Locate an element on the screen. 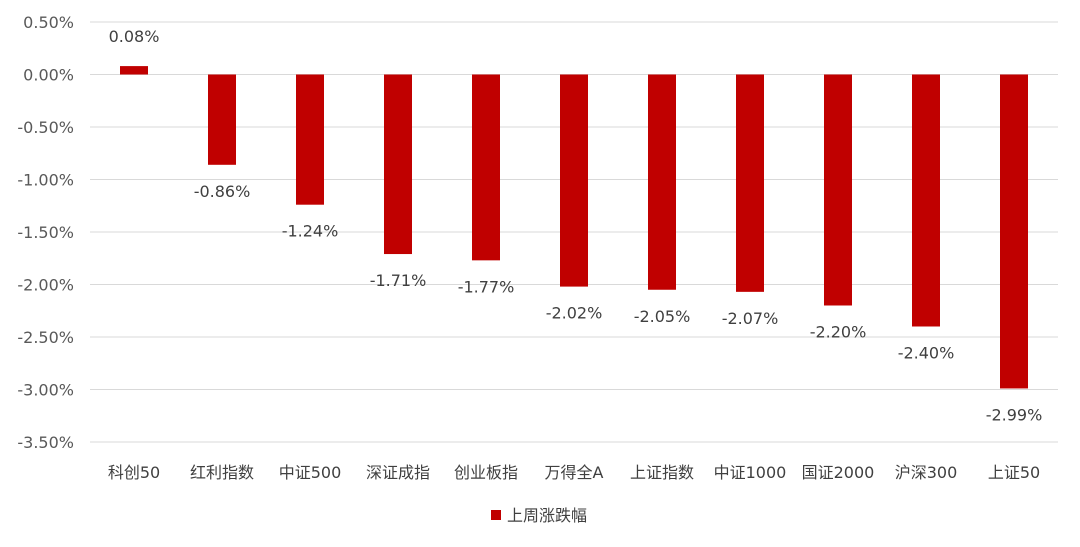 This screenshot has width=1080, height=547. data-label: -2.07% is located at coordinates (750, 318).